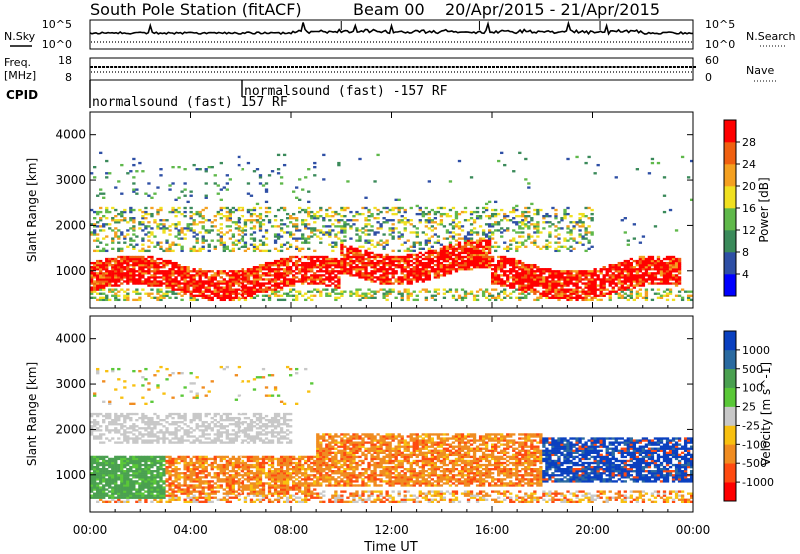  What do you see at coordinates (552, 9) in the screenshot?
I see `date-range: 20/Apr/2015 - 21/Apr/2015` at bounding box center [552, 9].